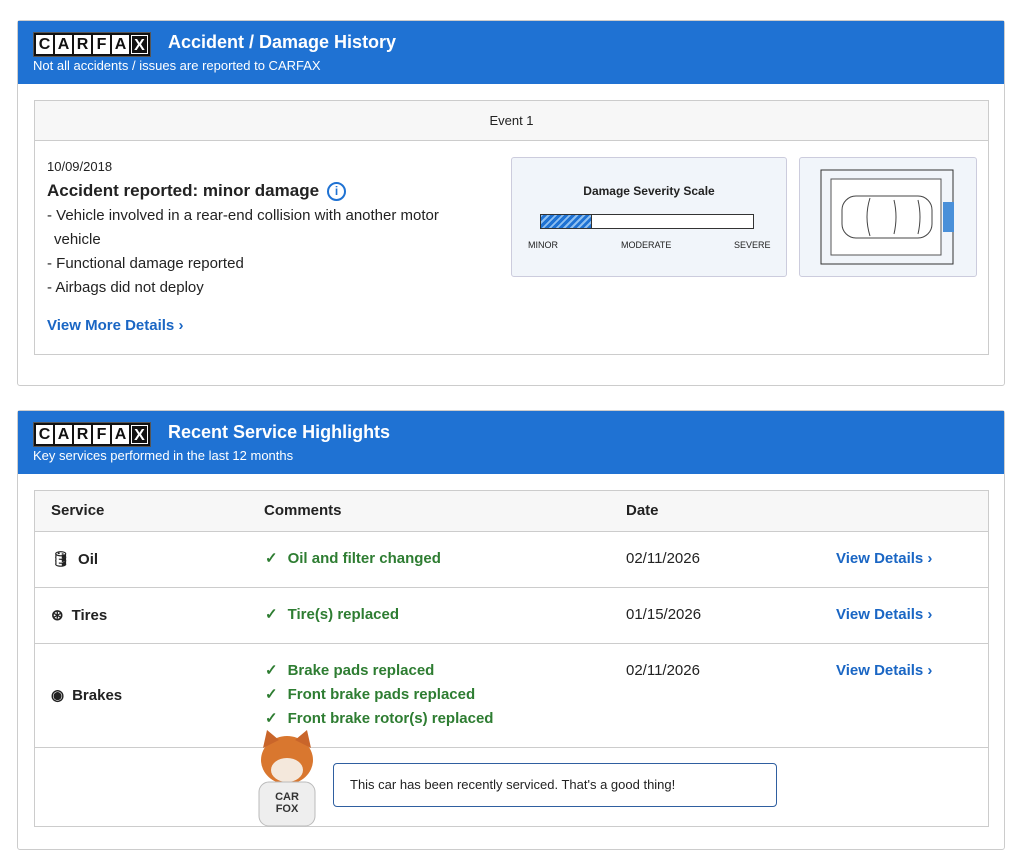  What do you see at coordinates (364, 558) in the screenshot?
I see `comment-text: Oil and filter changed` at bounding box center [364, 558].